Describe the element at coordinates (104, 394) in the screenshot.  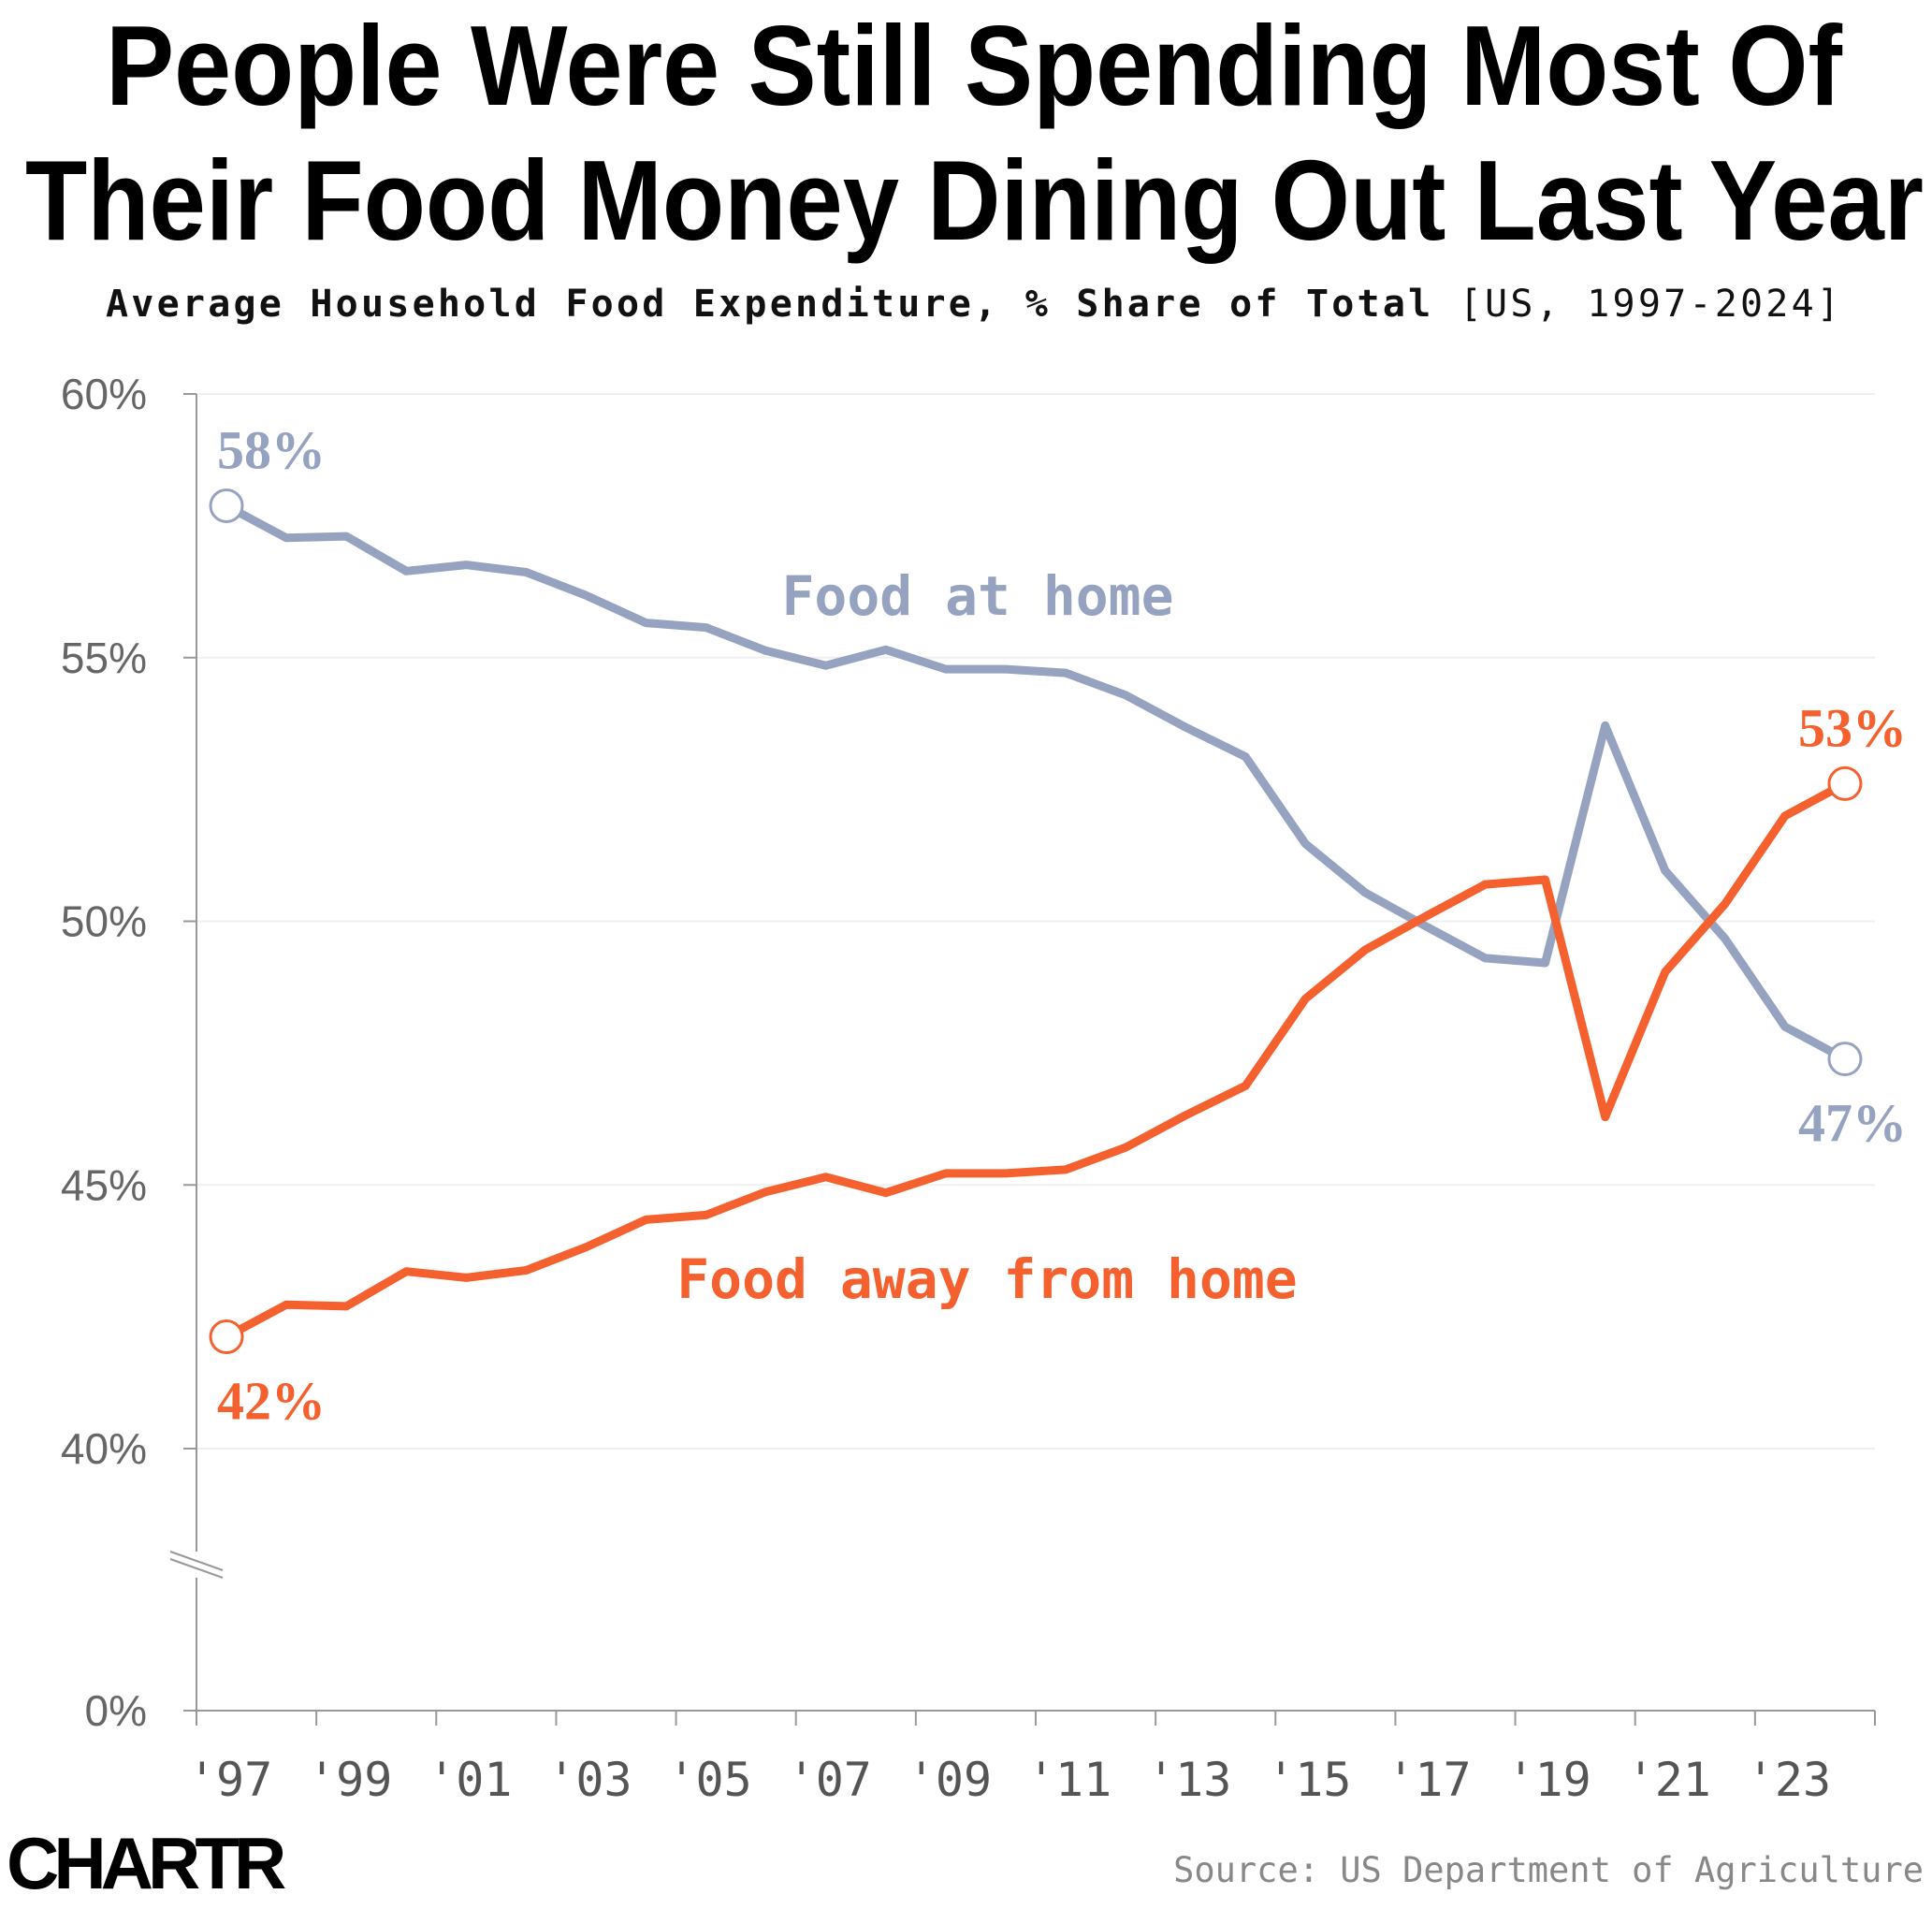
I see `y-tick-label: 60%` at that location.